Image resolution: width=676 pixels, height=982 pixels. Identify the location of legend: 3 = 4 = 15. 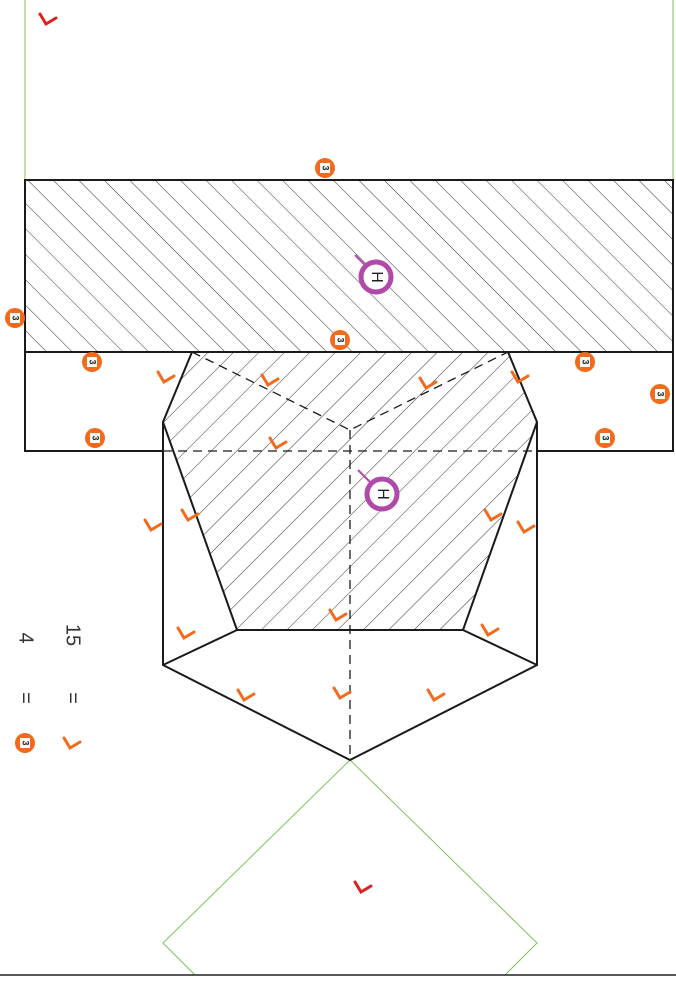
(49, 688).